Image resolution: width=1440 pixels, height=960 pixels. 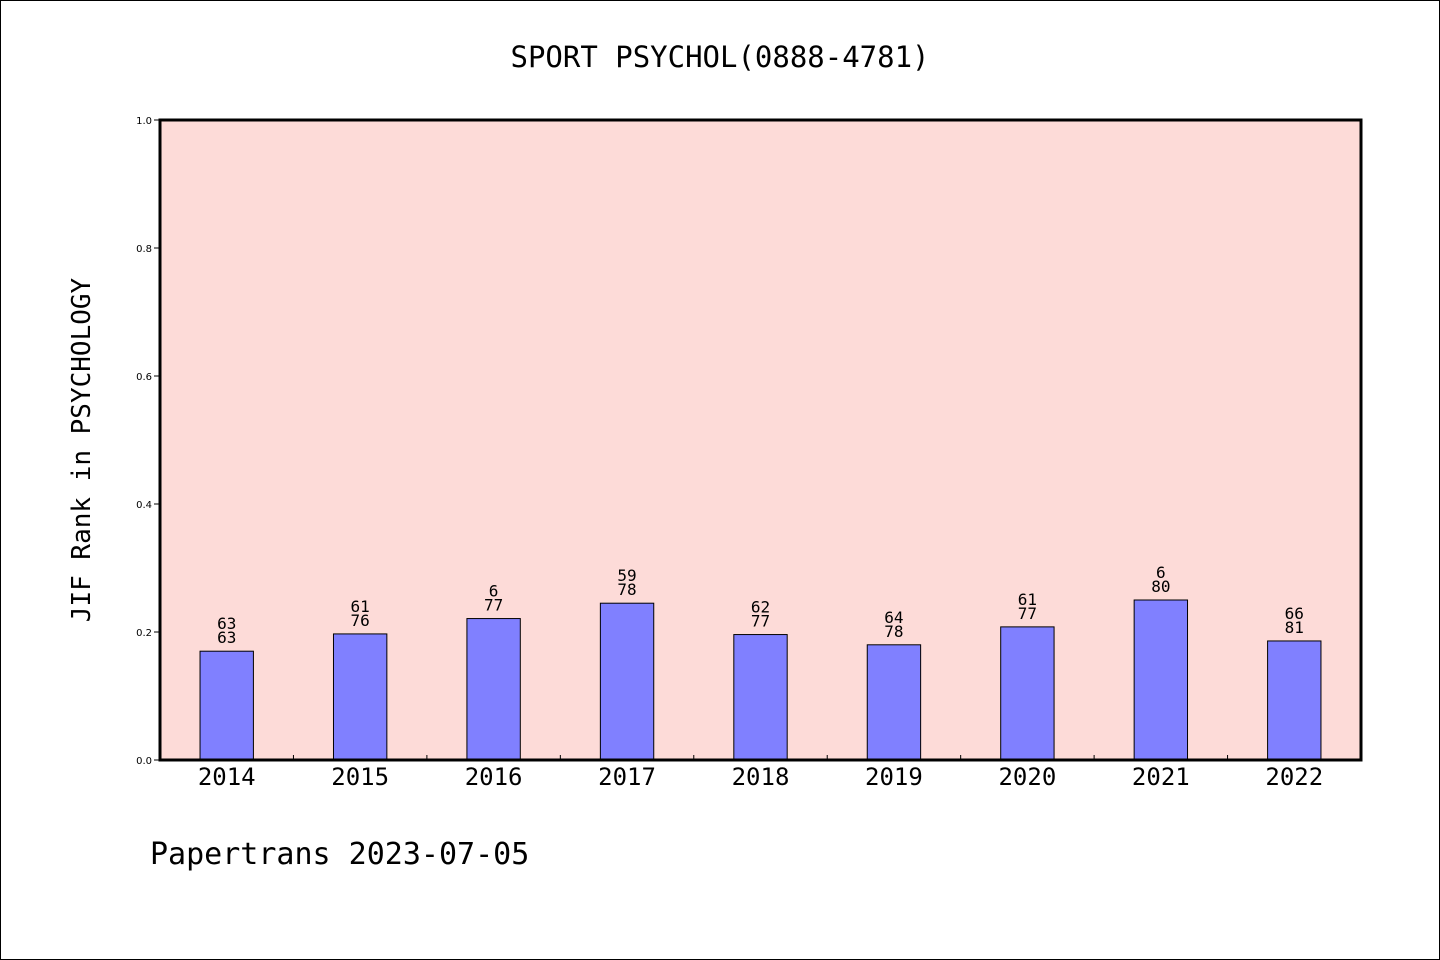 What do you see at coordinates (1161, 777) in the screenshot?
I see `x-tick-label: 2021` at bounding box center [1161, 777].